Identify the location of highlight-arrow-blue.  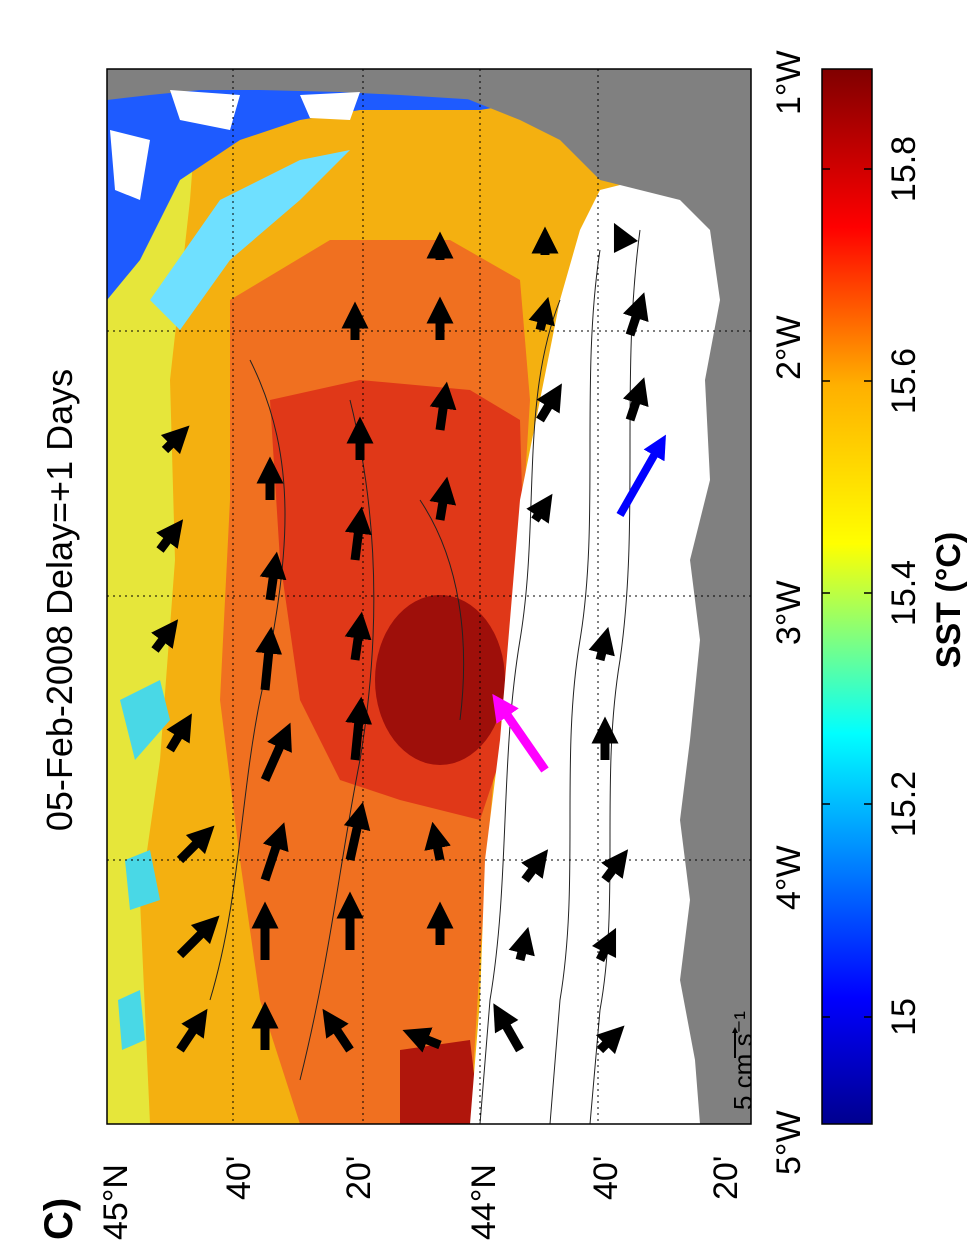
(641, 475).